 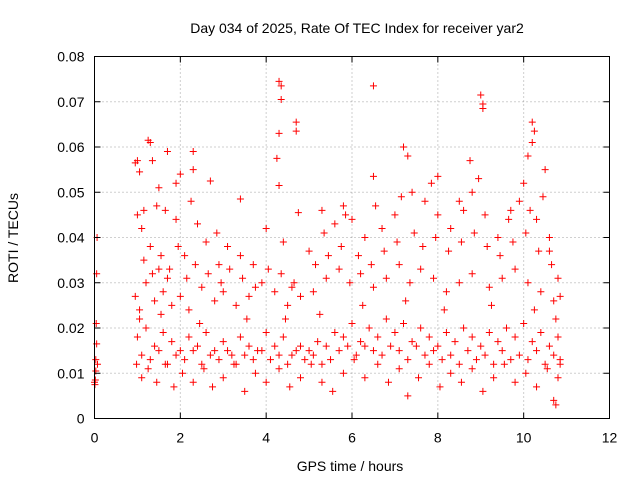 What do you see at coordinates (70, 373) in the screenshot?
I see `y-tick-label: 0.01` at bounding box center [70, 373].